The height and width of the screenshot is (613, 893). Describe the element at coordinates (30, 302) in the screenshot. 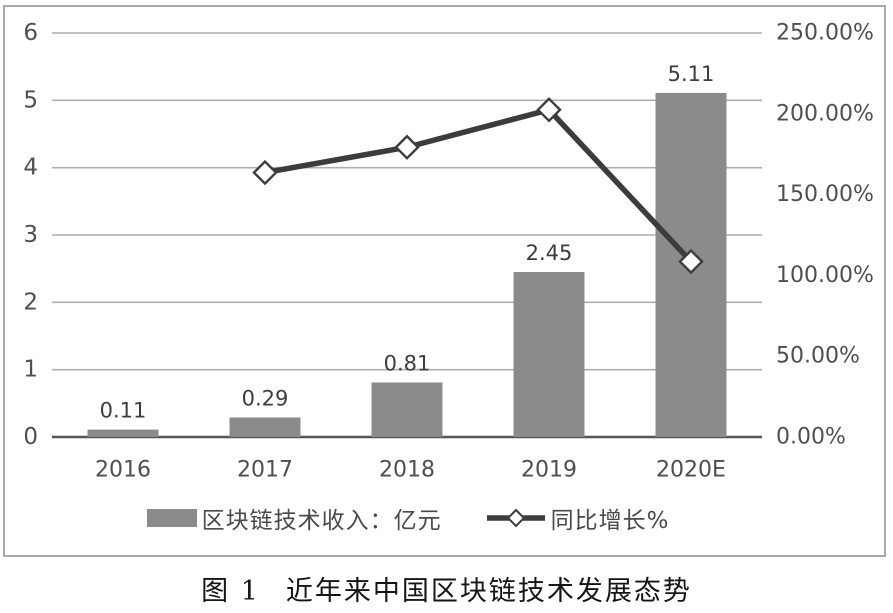

I see `left-axis-tick-label: 2` at that location.